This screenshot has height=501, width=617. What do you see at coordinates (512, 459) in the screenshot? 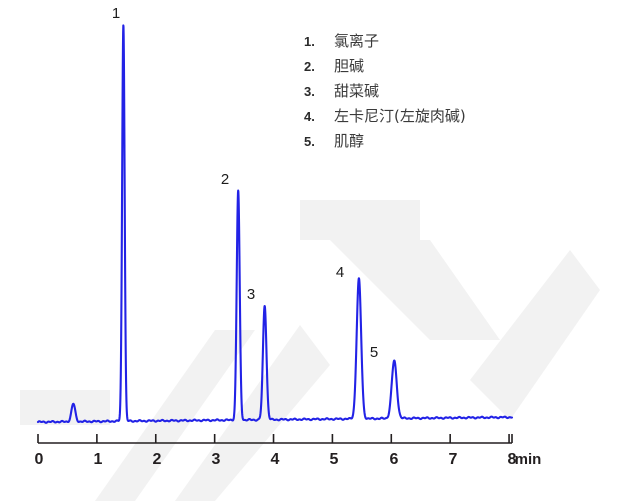
I see `tick-label-8: 8` at bounding box center [512, 459].